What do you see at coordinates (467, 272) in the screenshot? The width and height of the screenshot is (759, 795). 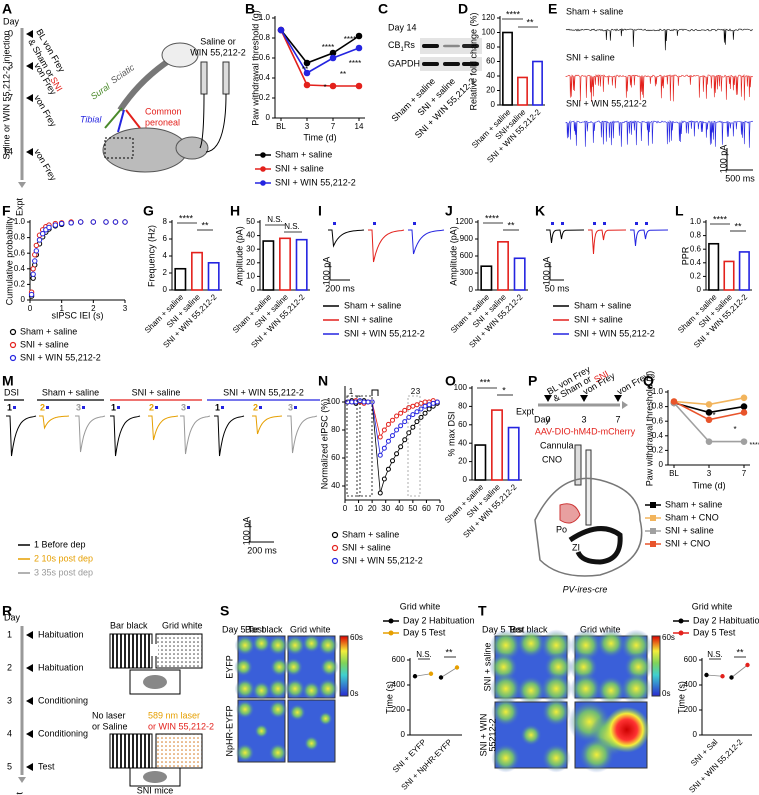 I see `y-tick-label: 300` at bounding box center [467, 272].